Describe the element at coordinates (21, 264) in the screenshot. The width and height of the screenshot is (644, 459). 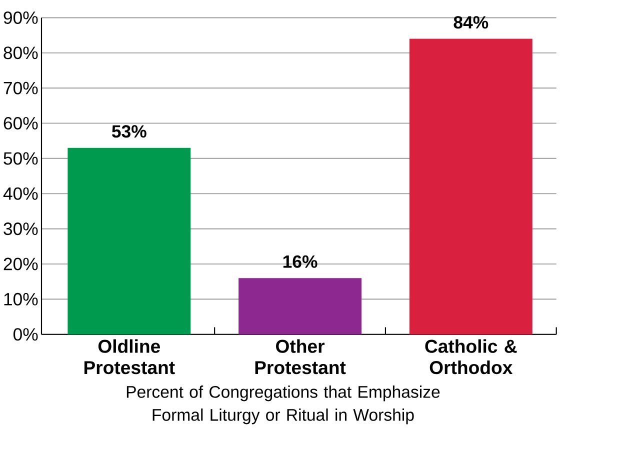
I see `y-tick-label: 20%` at that location.